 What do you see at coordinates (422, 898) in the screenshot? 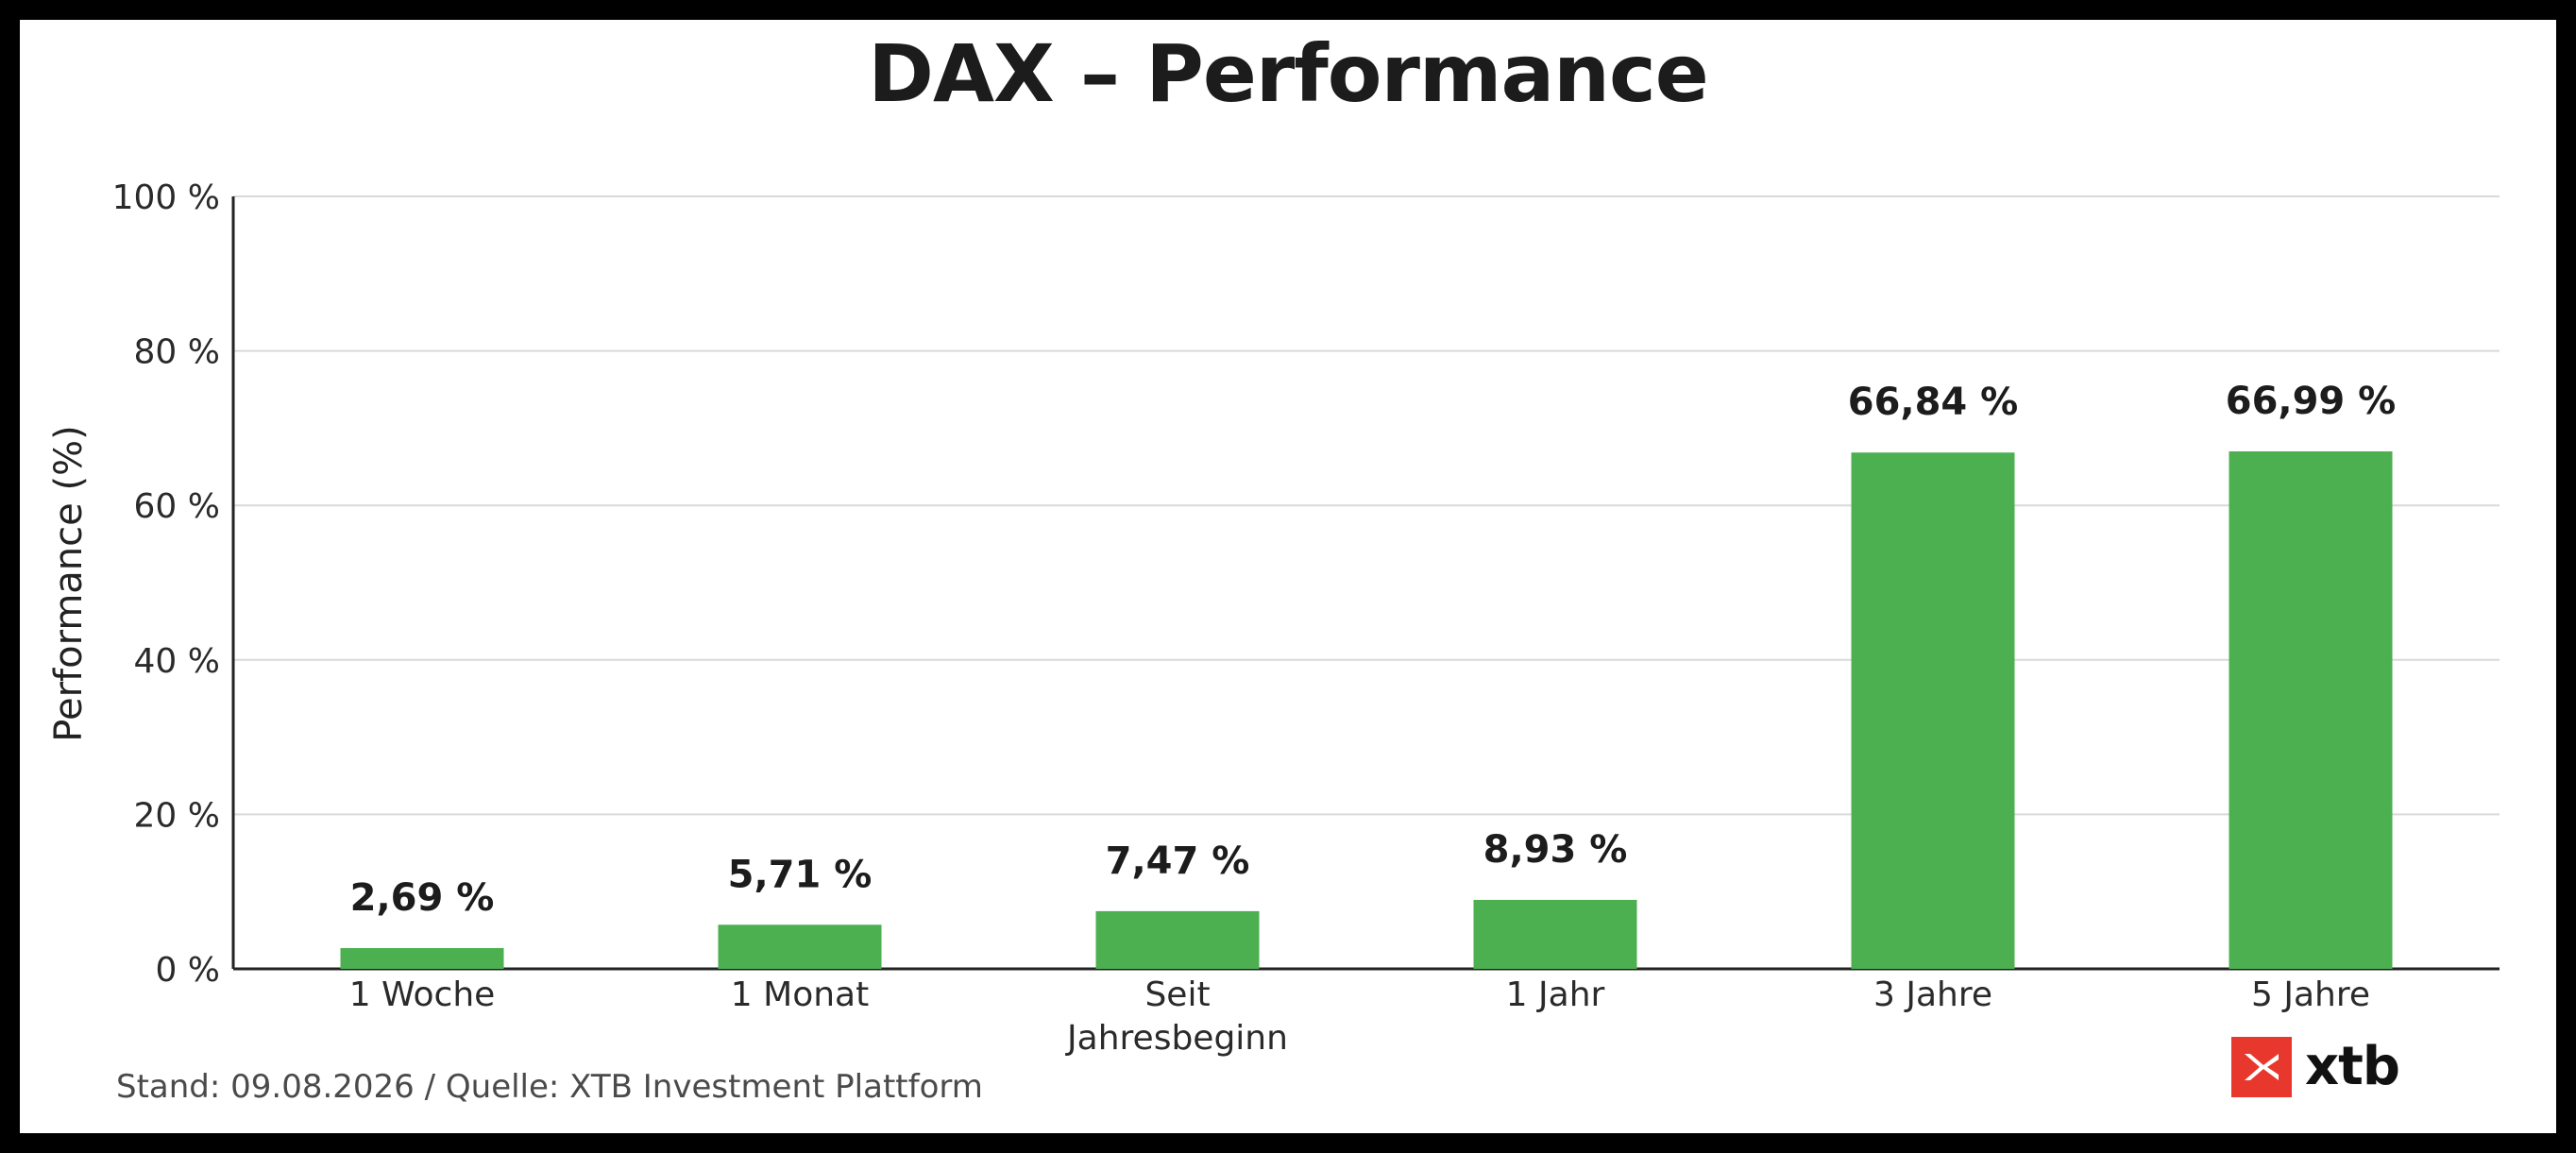
I see `data-label: 2,69 %` at bounding box center [422, 898].